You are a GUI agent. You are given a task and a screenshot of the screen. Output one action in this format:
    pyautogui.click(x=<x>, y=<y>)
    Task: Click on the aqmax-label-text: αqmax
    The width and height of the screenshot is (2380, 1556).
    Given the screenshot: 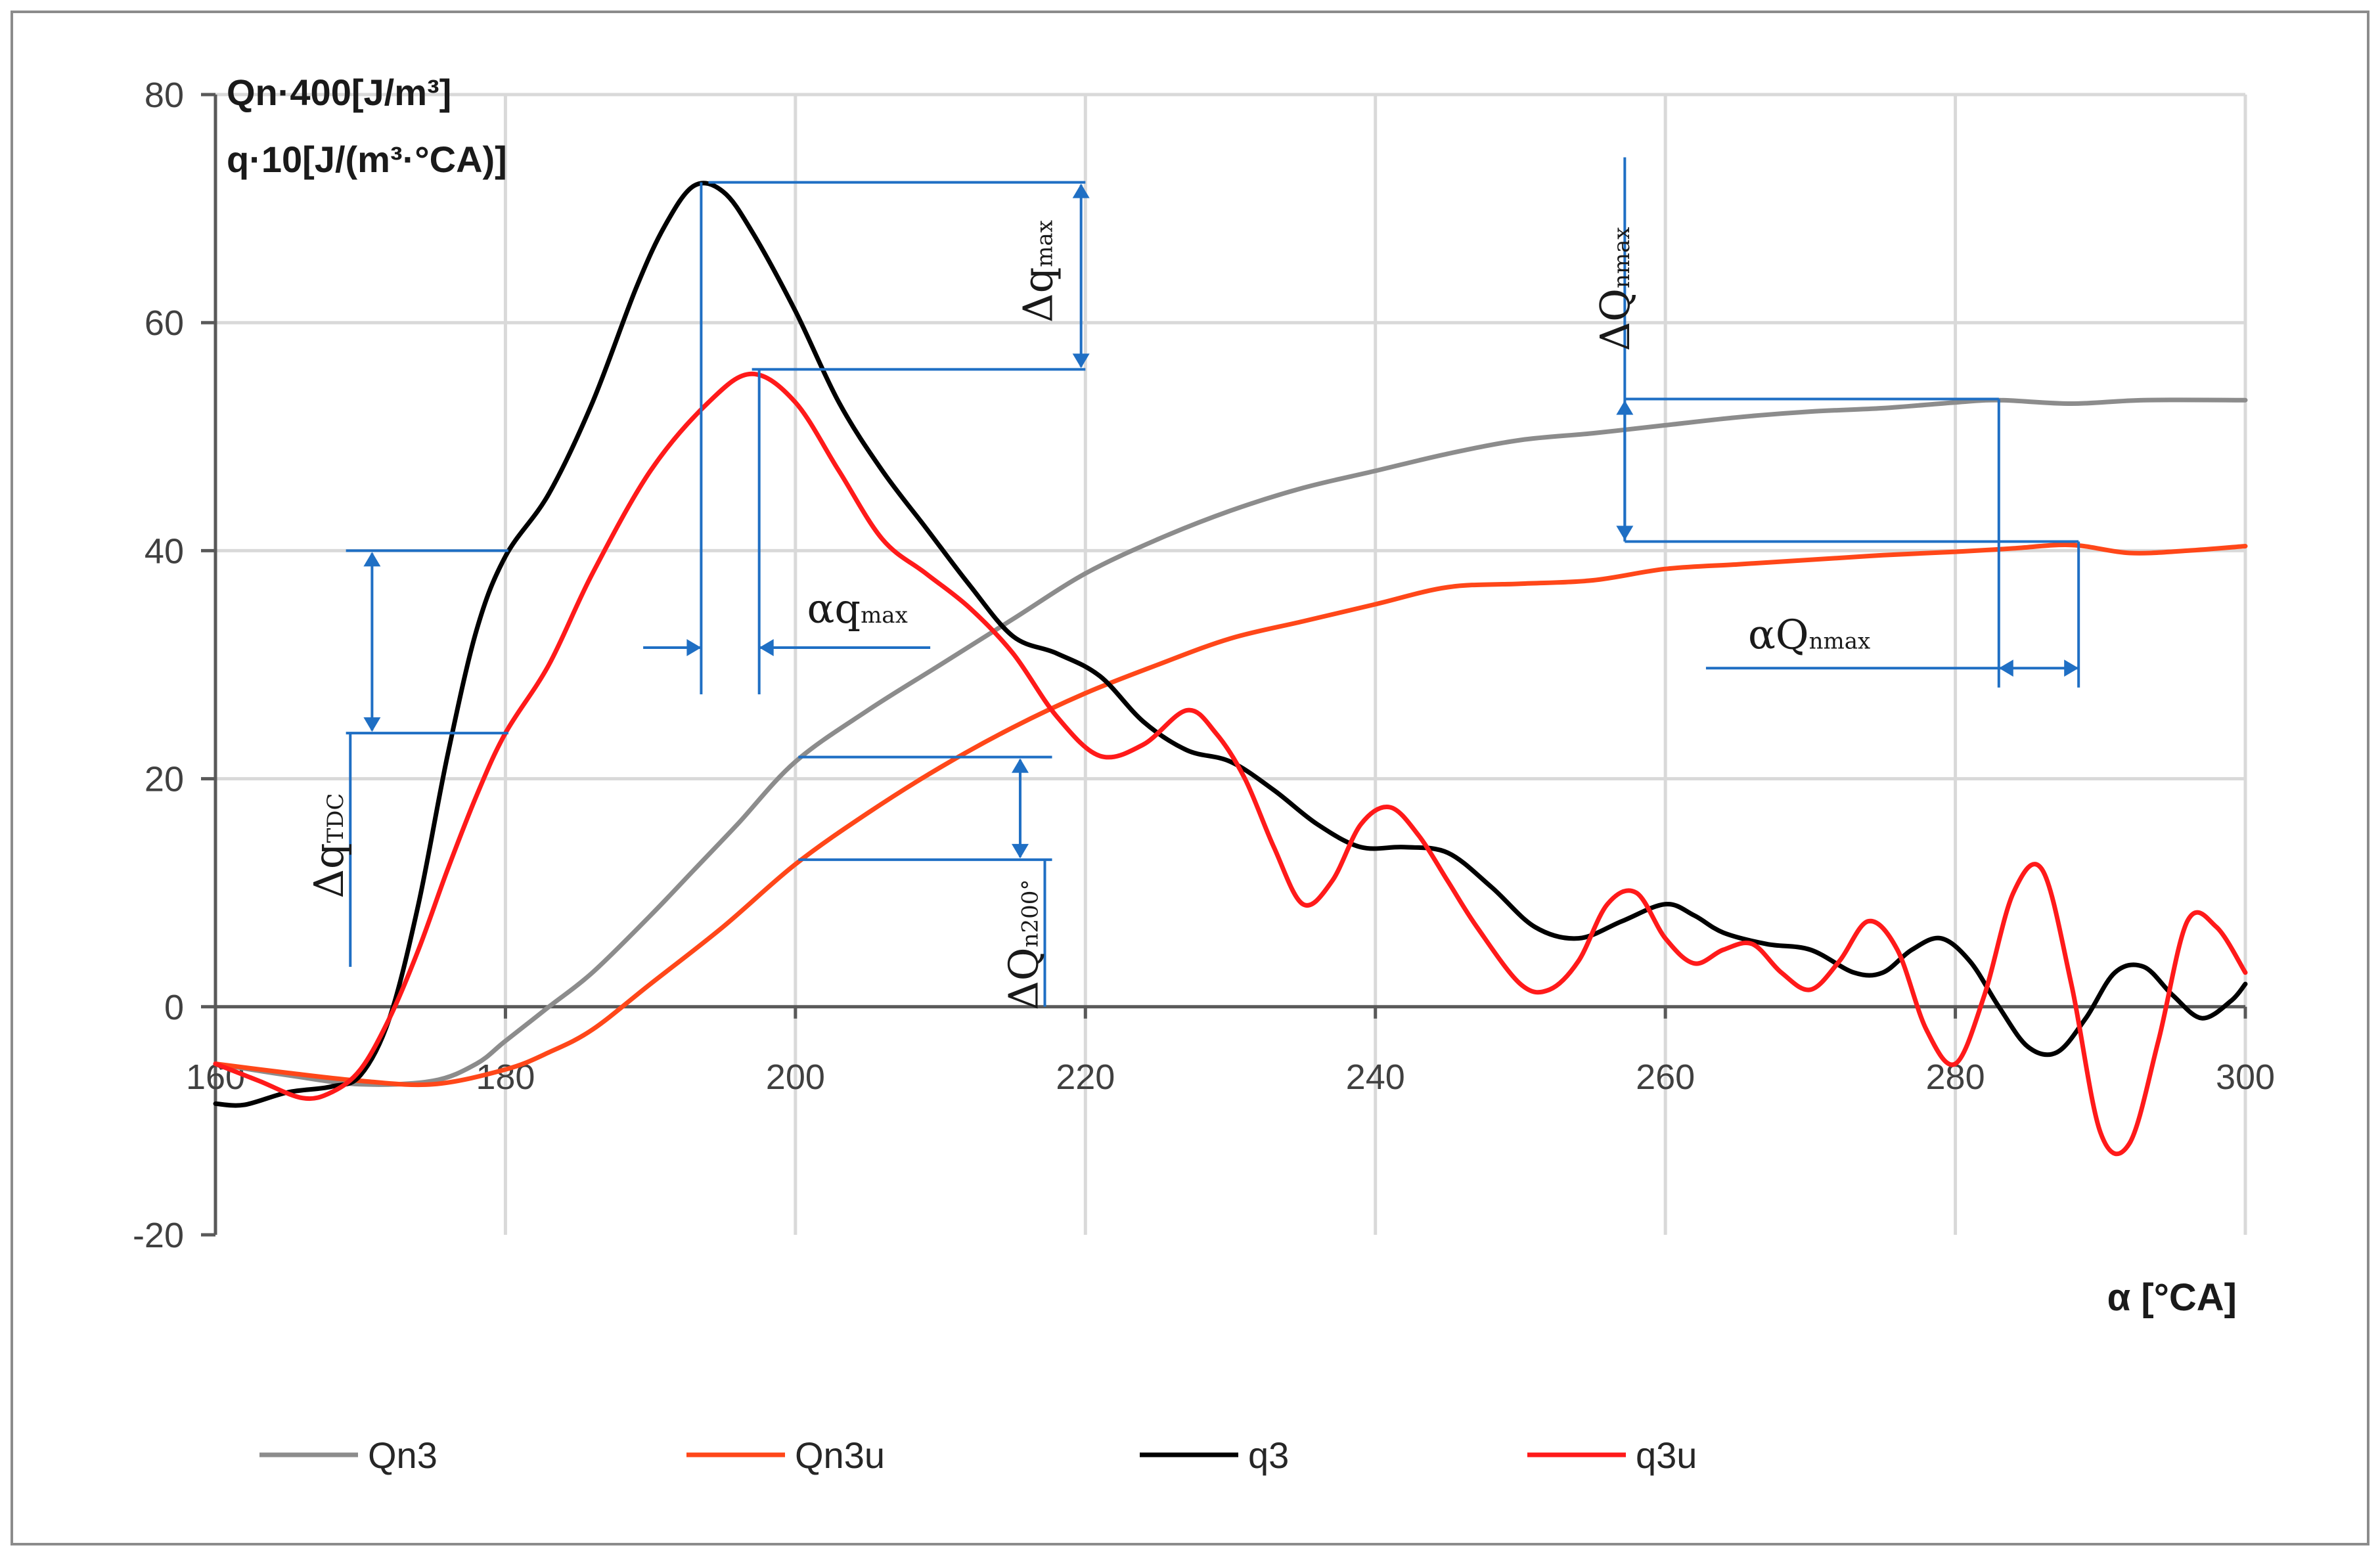 What is the action you would take?
    pyautogui.click(x=857, y=609)
    